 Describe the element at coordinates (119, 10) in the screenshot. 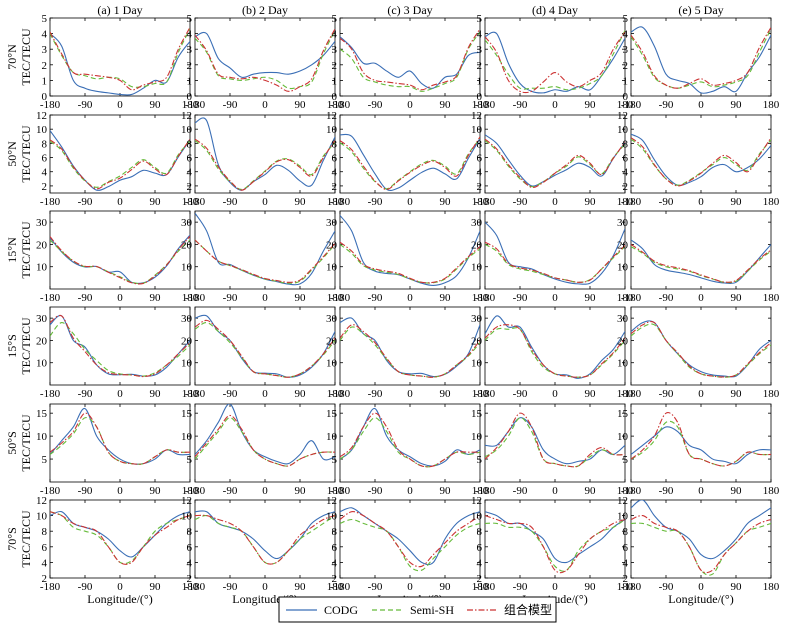

I see `column-title: (a) 1 Day` at that location.